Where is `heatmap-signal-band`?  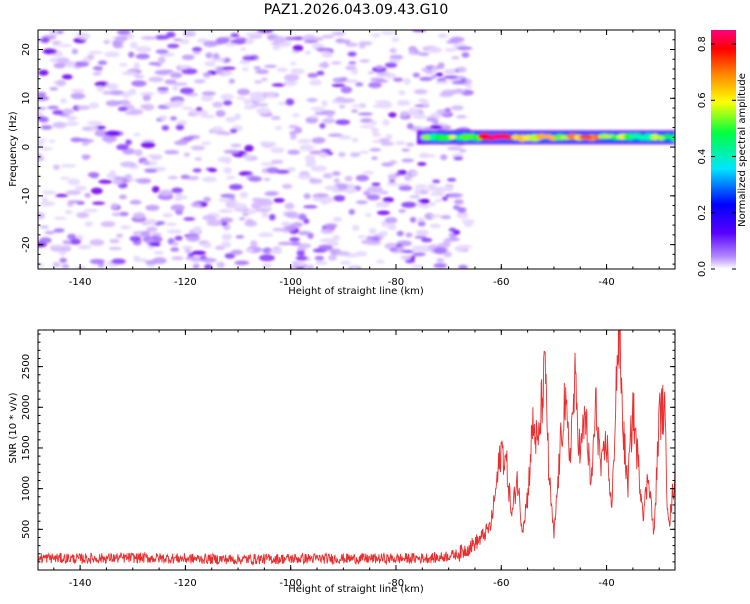
heatmap-signal-band is located at coordinates (546, 137).